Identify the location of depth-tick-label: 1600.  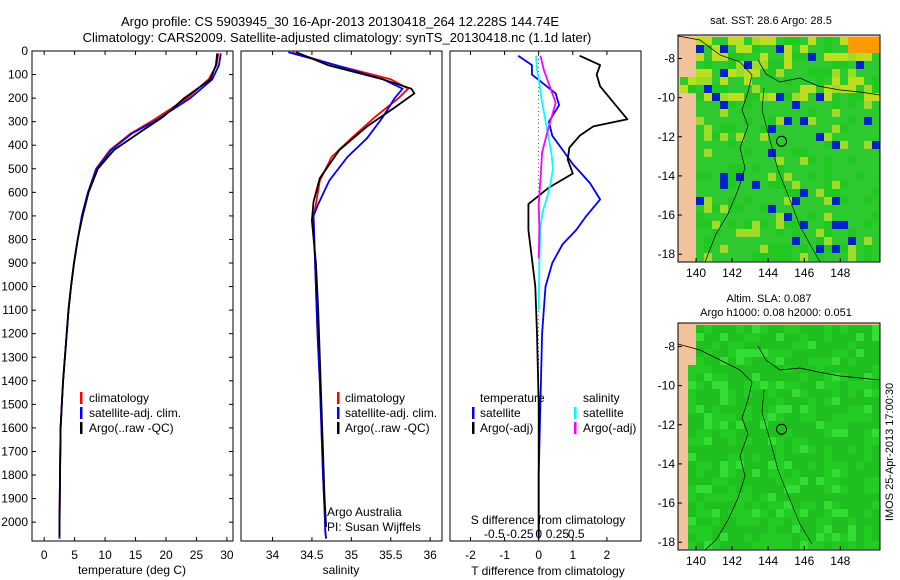
(14, 428).